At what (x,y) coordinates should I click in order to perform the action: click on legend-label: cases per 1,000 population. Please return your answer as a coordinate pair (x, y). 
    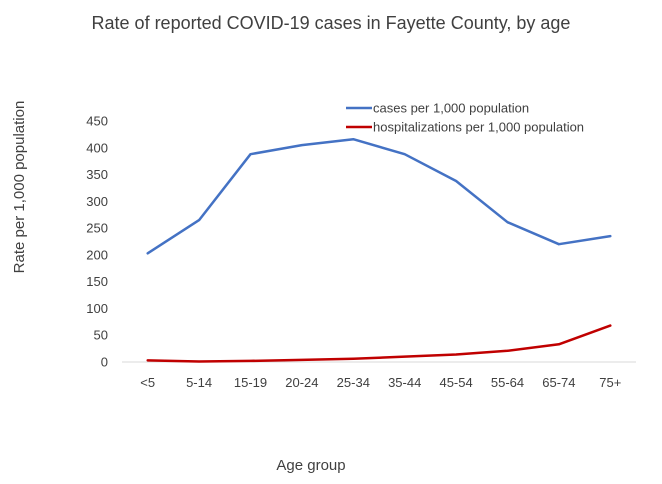
    Looking at the image, I should click on (451, 108).